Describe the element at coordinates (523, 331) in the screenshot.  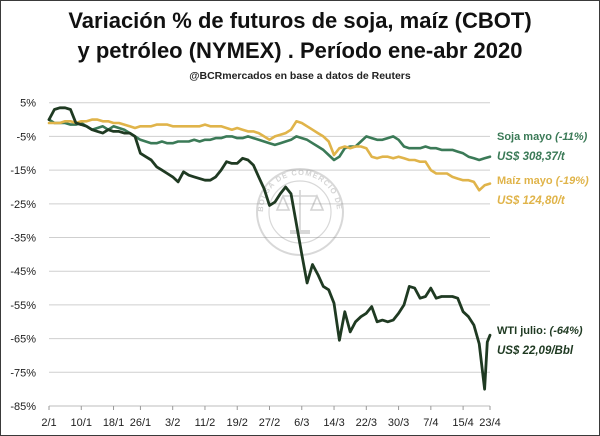
I see `series-label-name: WTI julio:` at that location.